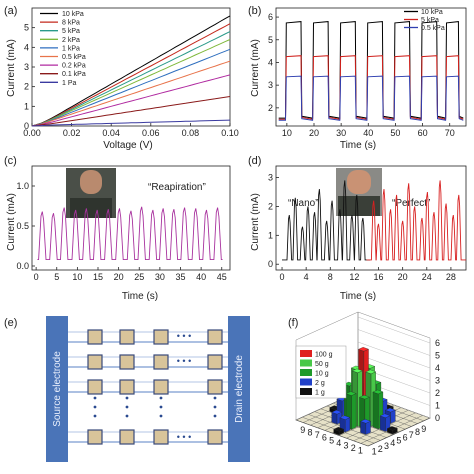 This screenshot has width=474, height=474. Describe the element at coordinates (379, 277) in the screenshot. I see `xtick-label-d: 16` at that location.